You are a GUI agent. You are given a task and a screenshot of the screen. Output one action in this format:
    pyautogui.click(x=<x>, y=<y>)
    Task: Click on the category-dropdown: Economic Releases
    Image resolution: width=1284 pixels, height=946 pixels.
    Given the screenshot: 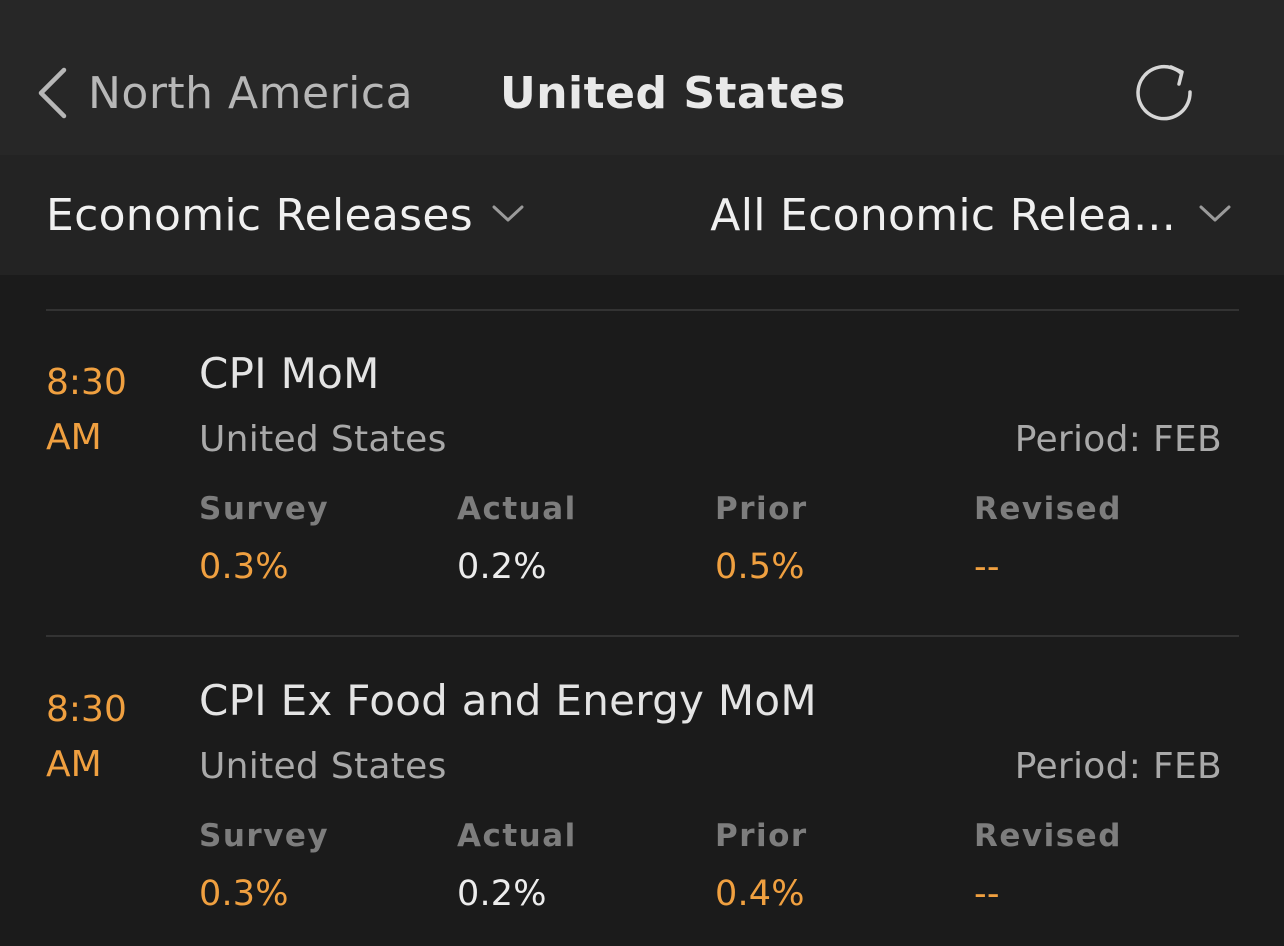 What is the action you would take?
    pyautogui.click(x=285, y=215)
    